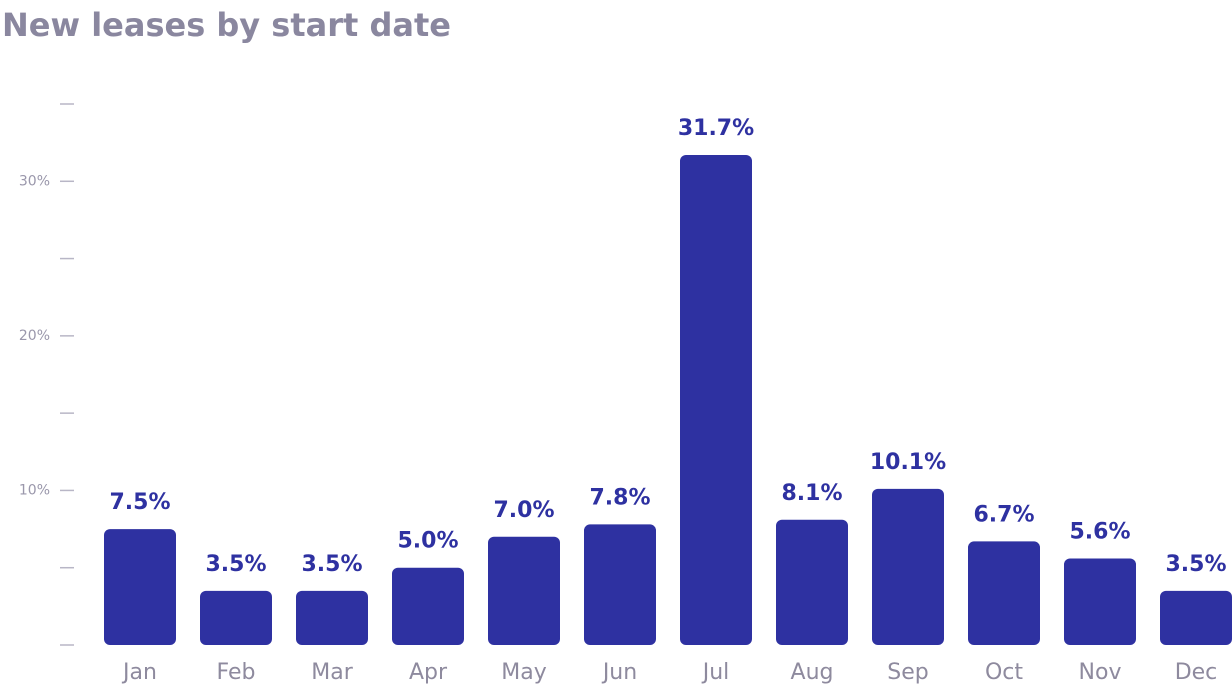 The height and width of the screenshot is (692, 1232). I want to click on x-tick-label: Jun, so click(619, 672).